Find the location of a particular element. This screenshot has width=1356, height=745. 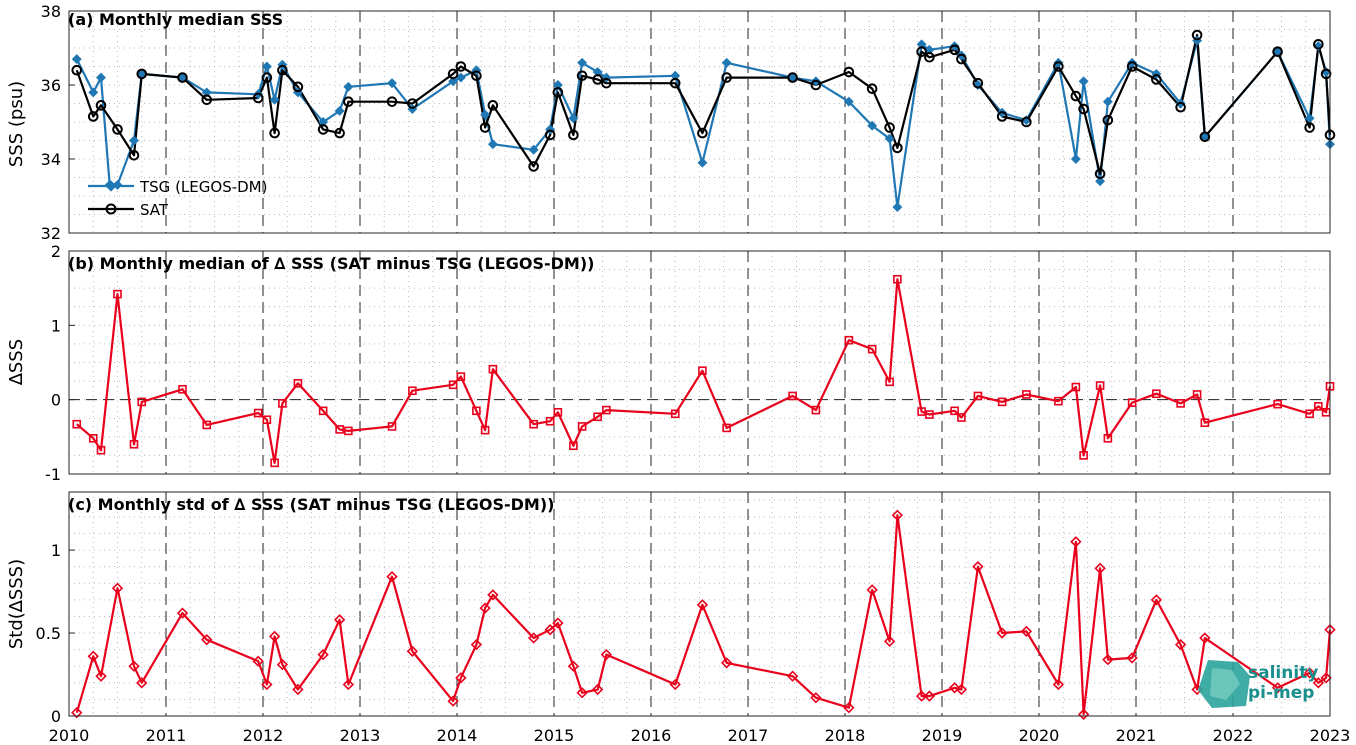

logo-shape-highlight is located at coordinates (1225, 684).